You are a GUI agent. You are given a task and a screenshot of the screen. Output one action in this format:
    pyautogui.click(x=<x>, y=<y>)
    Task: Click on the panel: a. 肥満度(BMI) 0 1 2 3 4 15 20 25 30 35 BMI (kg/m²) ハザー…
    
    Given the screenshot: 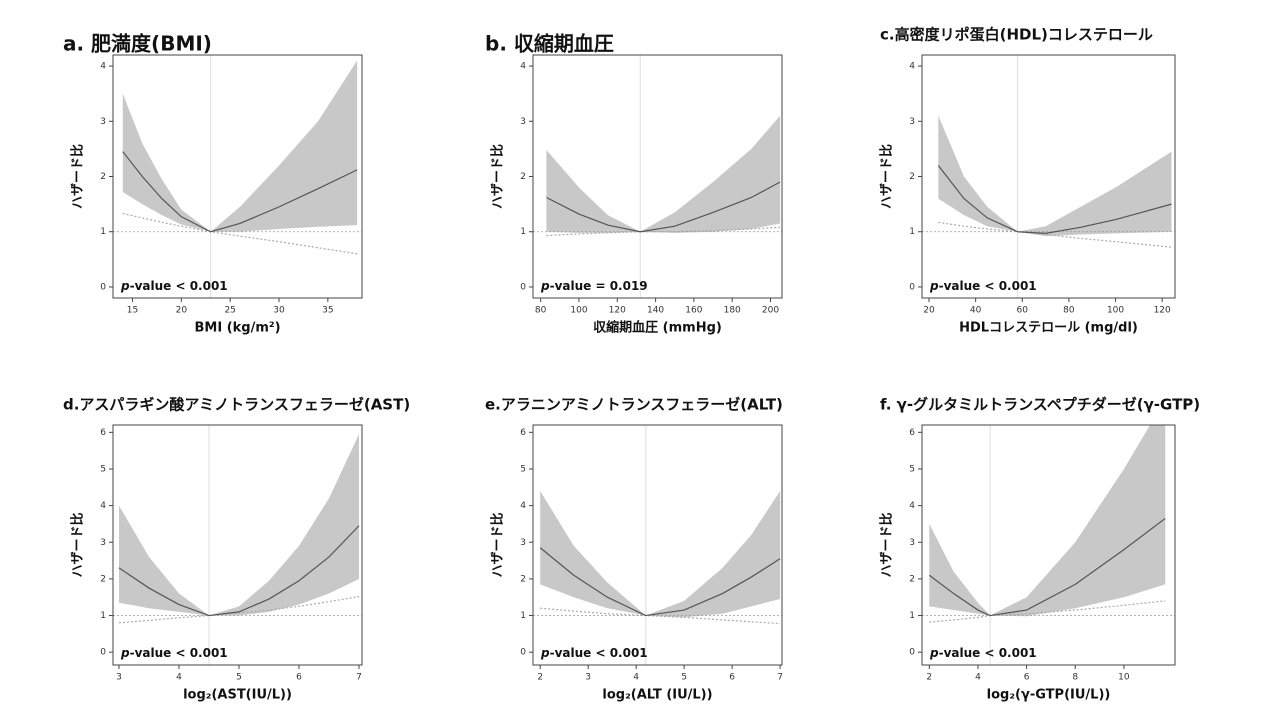 What is the action you would take?
    pyautogui.click(x=213, y=184)
    